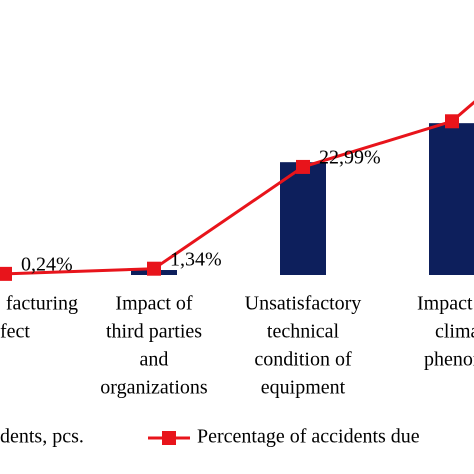 Image resolution: width=474 pixels, height=474 pixels. What do you see at coordinates (154, 332) in the screenshot?
I see `x-tick-label: third parties` at bounding box center [154, 332].